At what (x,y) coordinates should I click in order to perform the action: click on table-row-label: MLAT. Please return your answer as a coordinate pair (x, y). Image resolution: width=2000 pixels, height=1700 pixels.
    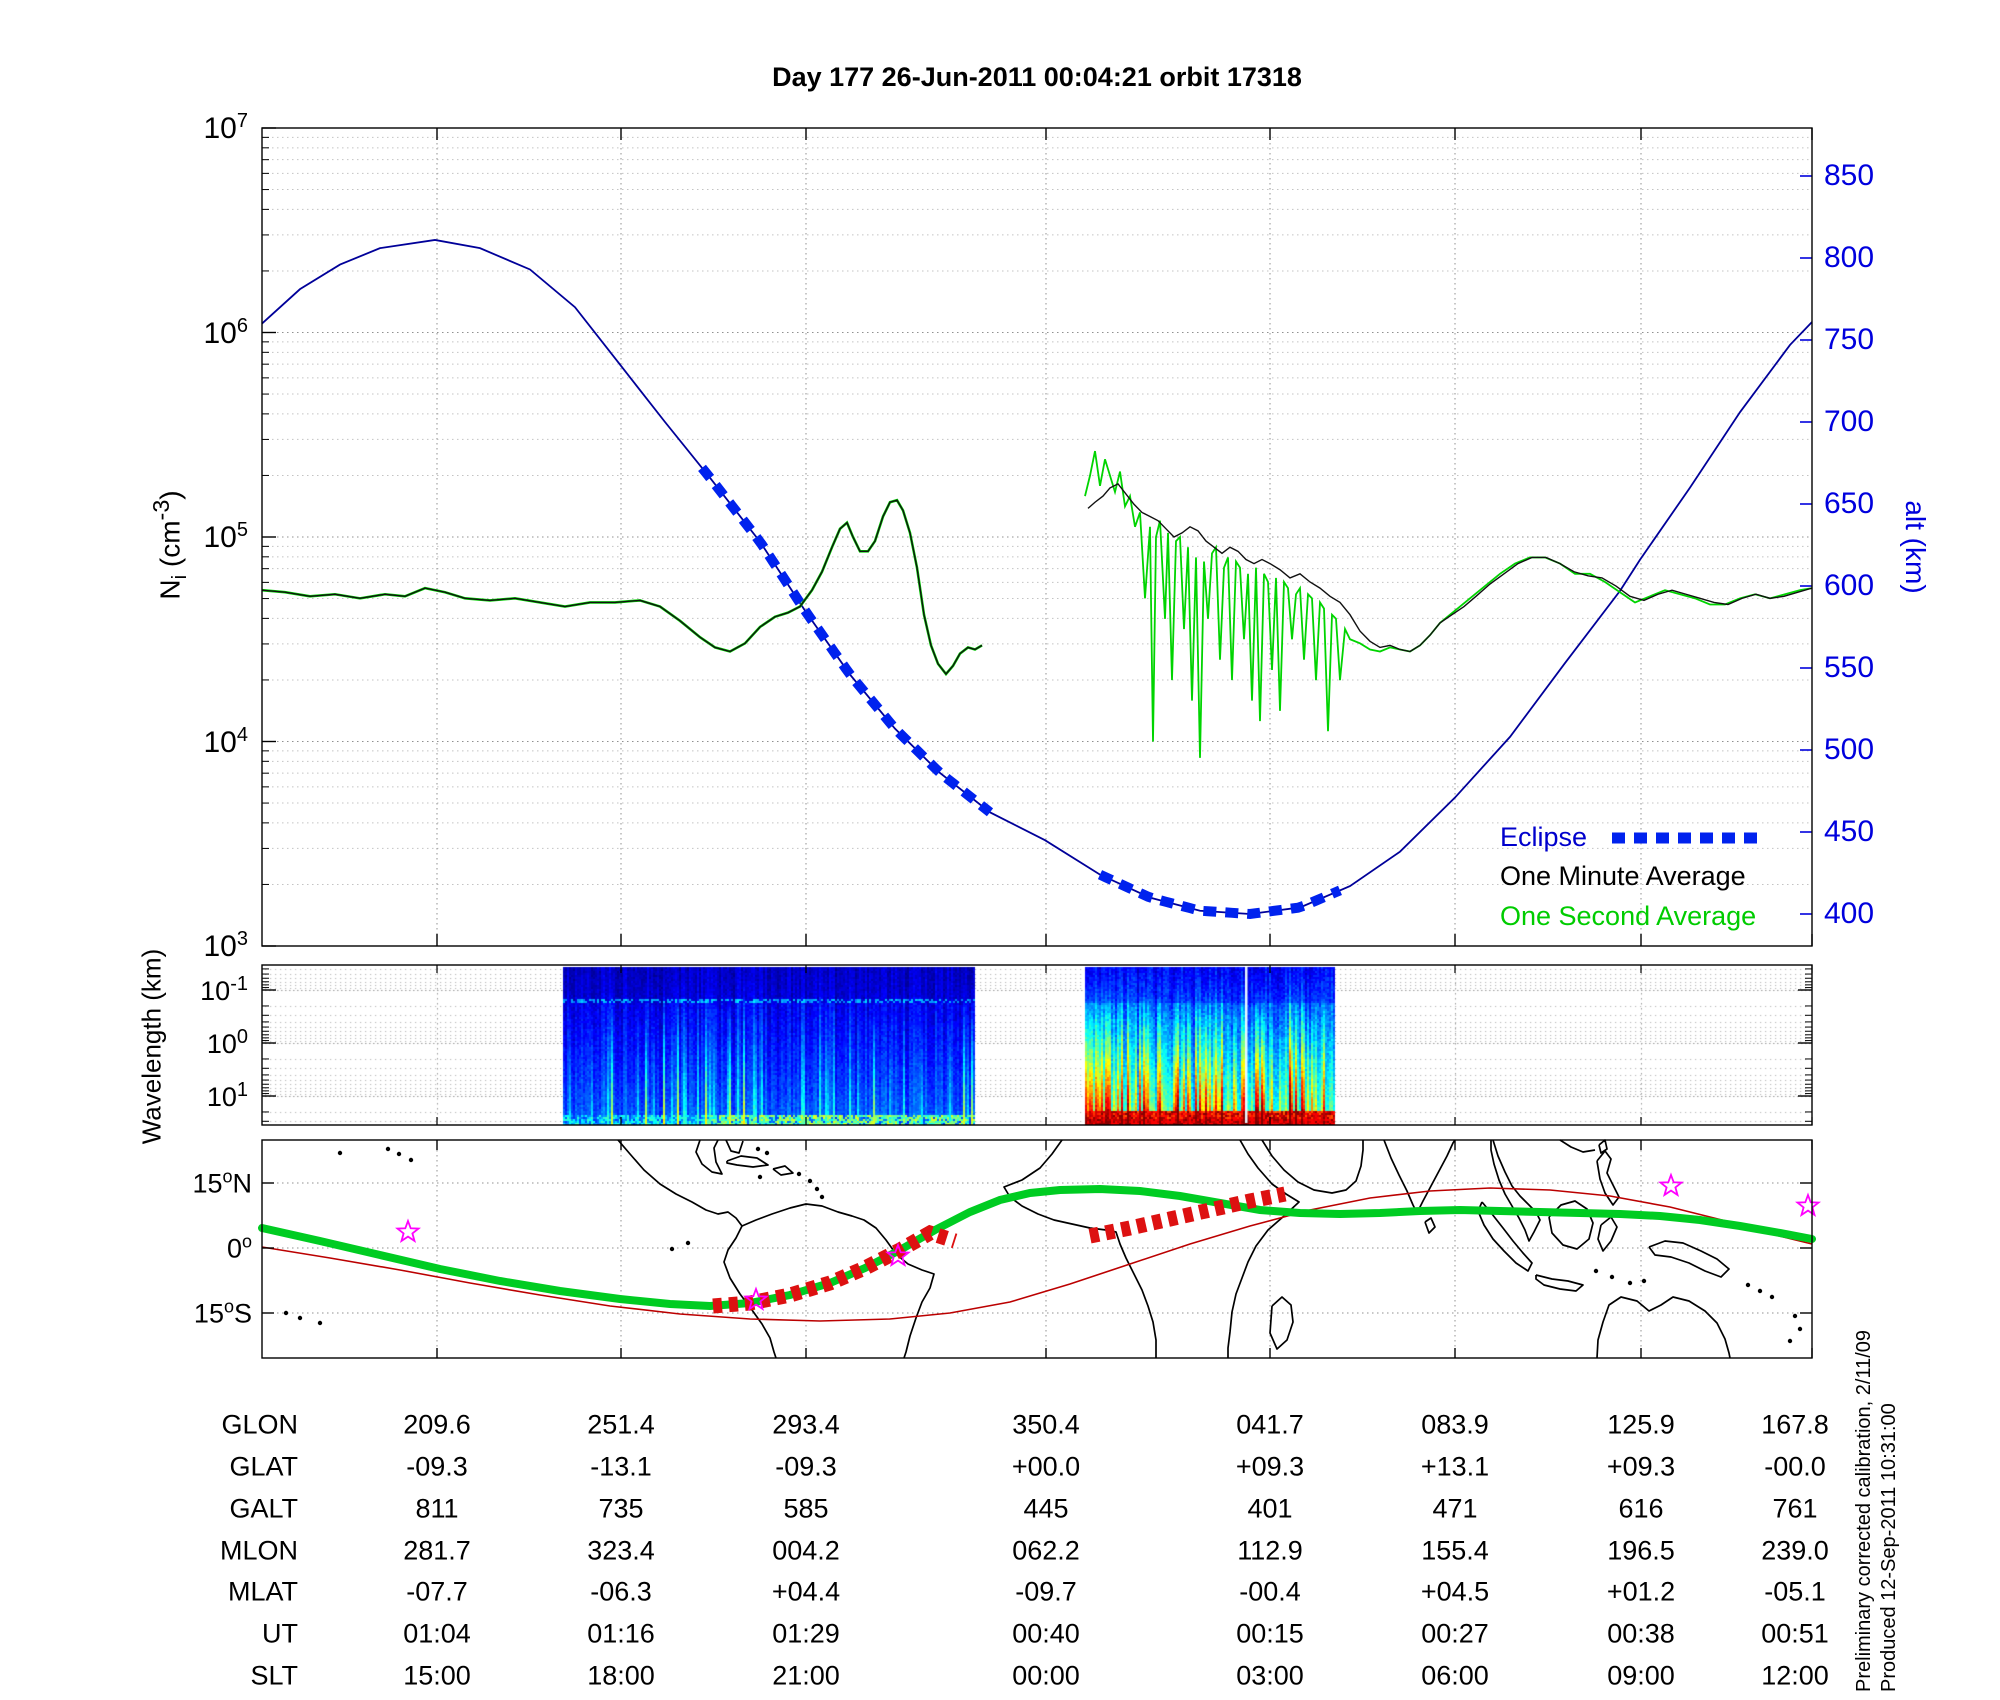
    Looking at the image, I should click on (262, 1591).